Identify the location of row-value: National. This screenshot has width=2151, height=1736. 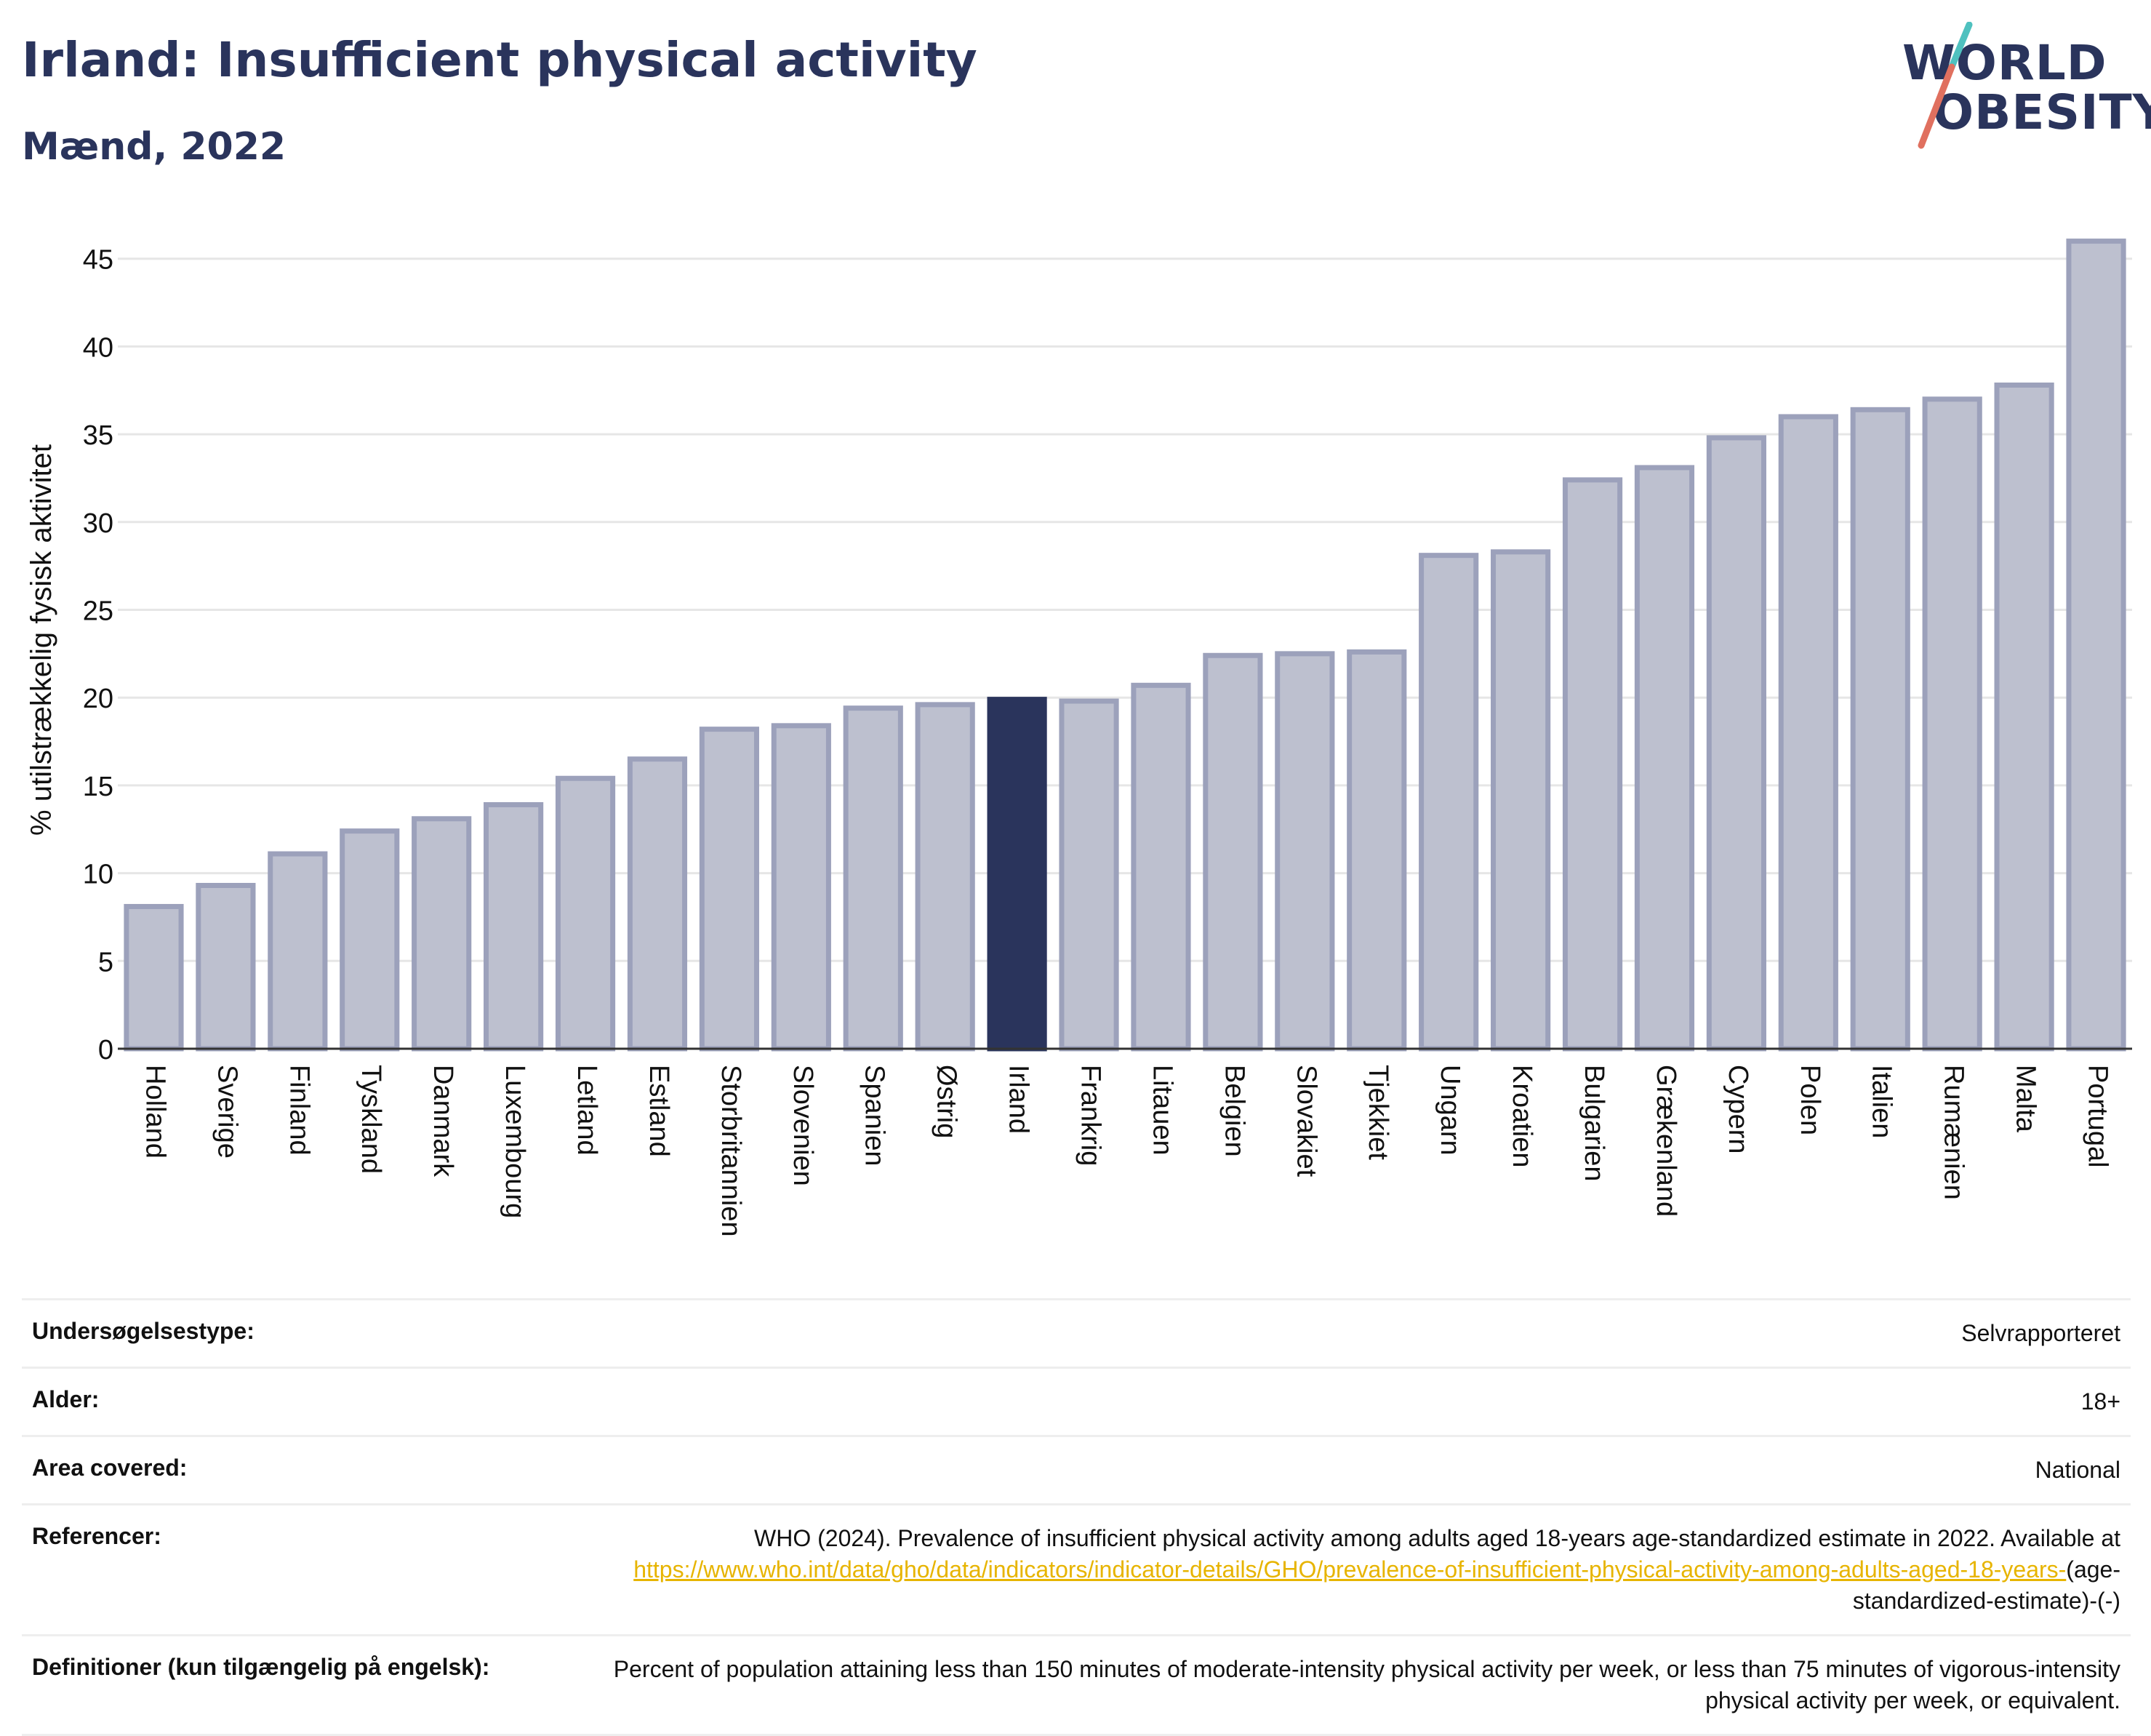
(2077, 1470).